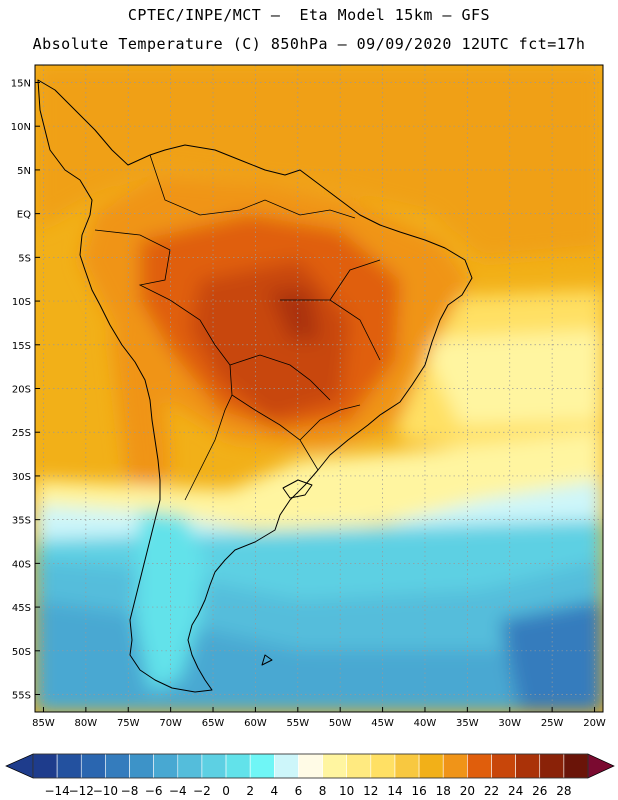 The width and height of the screenshot is (618, 800). Describe the element at coordinates (105, 791) in the screenshot. I see `colorbar-label: −10` at that location.